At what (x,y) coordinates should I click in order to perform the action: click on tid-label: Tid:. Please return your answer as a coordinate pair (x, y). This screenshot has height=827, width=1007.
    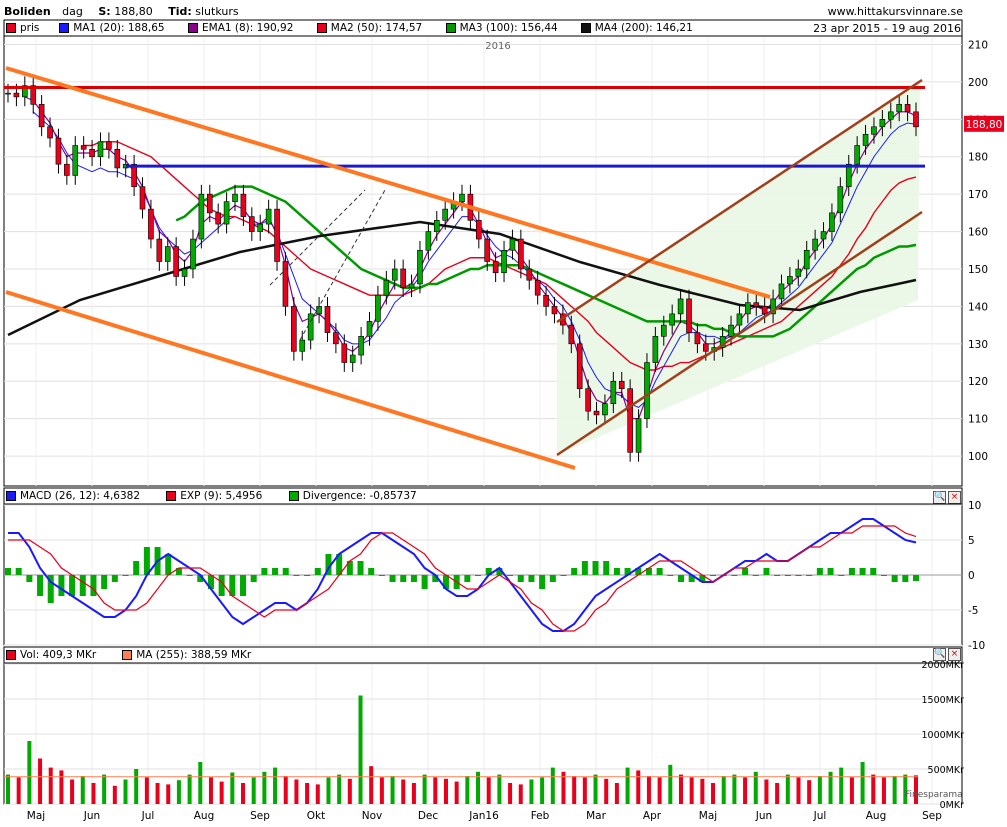
    Looking at the image, I should click on (180, 11).